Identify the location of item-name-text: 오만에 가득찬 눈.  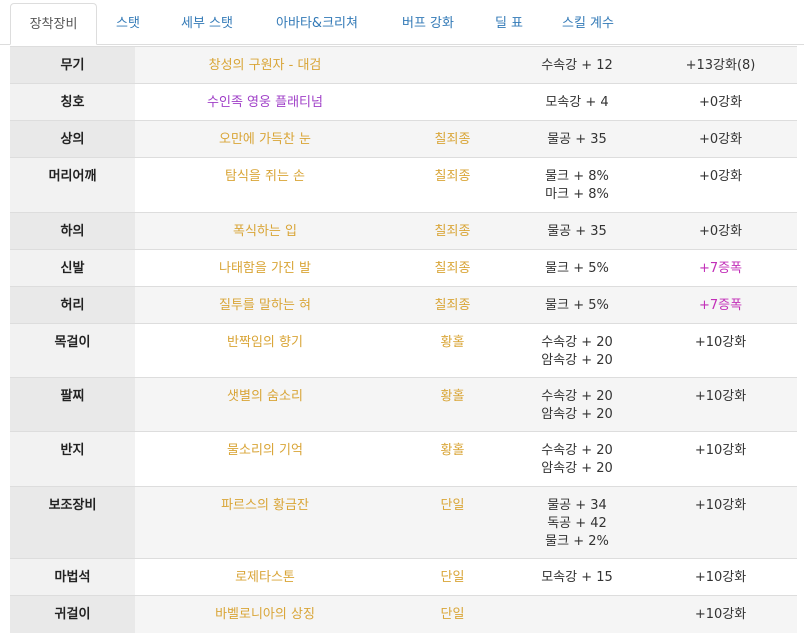
(265, 139).